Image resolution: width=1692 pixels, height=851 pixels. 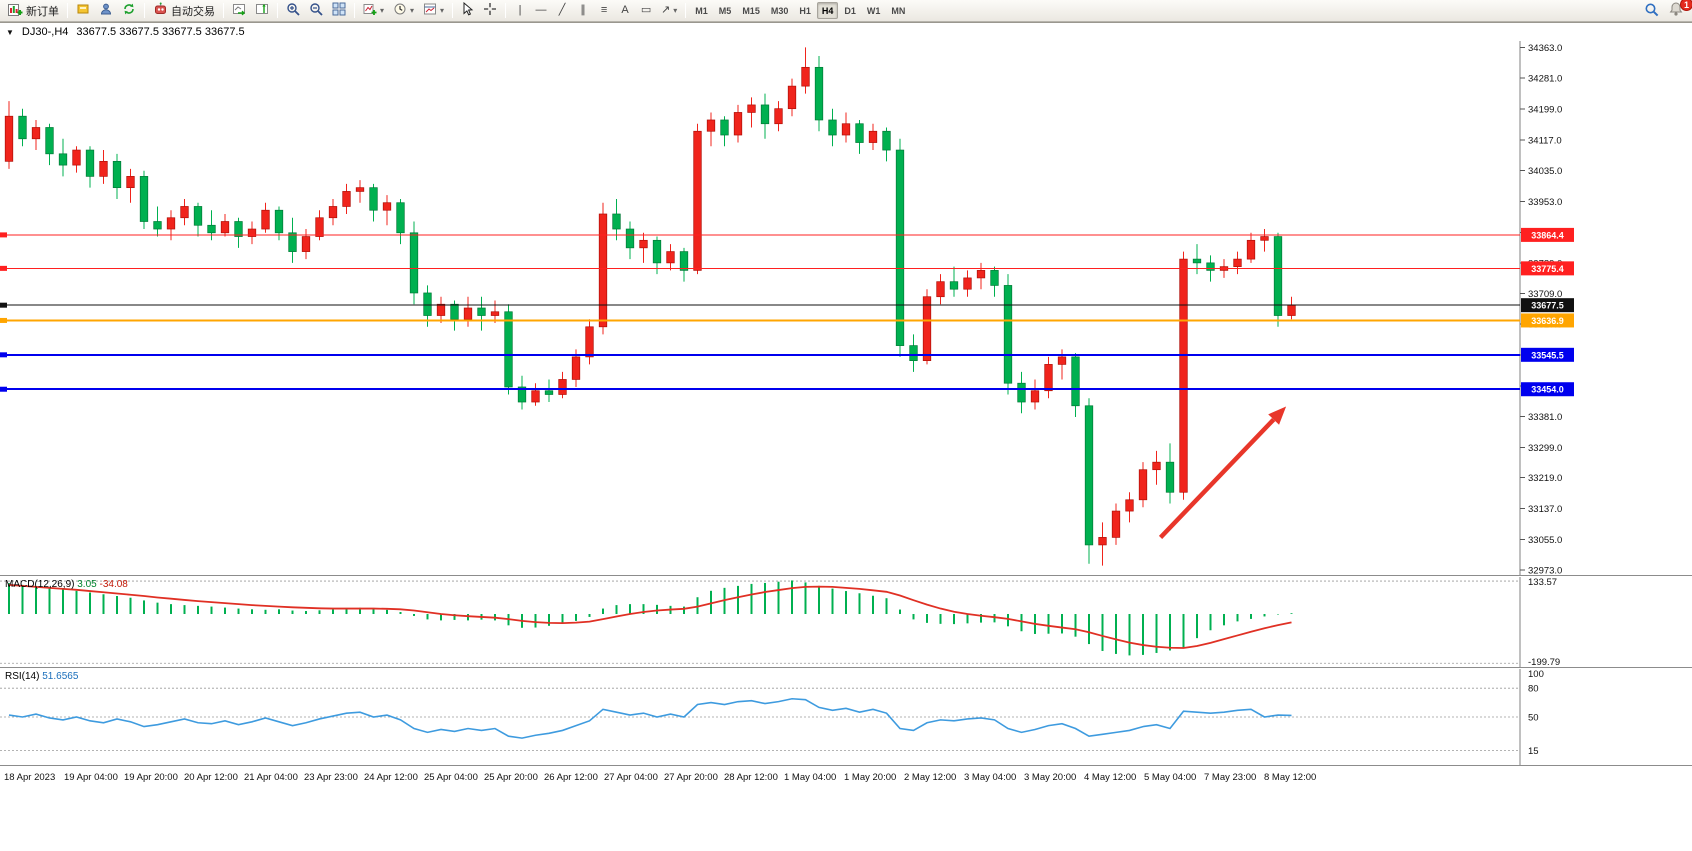 What do you see at coordinates (160, 10) in the screenshot?
I see `auto-trading-icon` at bounding box center [160, 10].